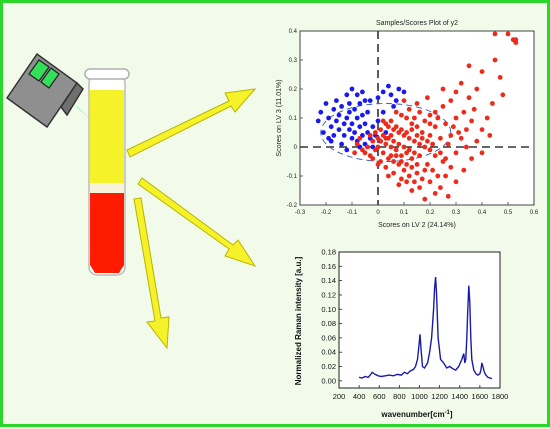 The height and width of the screenshot is (429, 550). Describe the element at coordinates (352, 213) in the screenshot. I see `scatter-x-tick-label: -0.1` at that location.